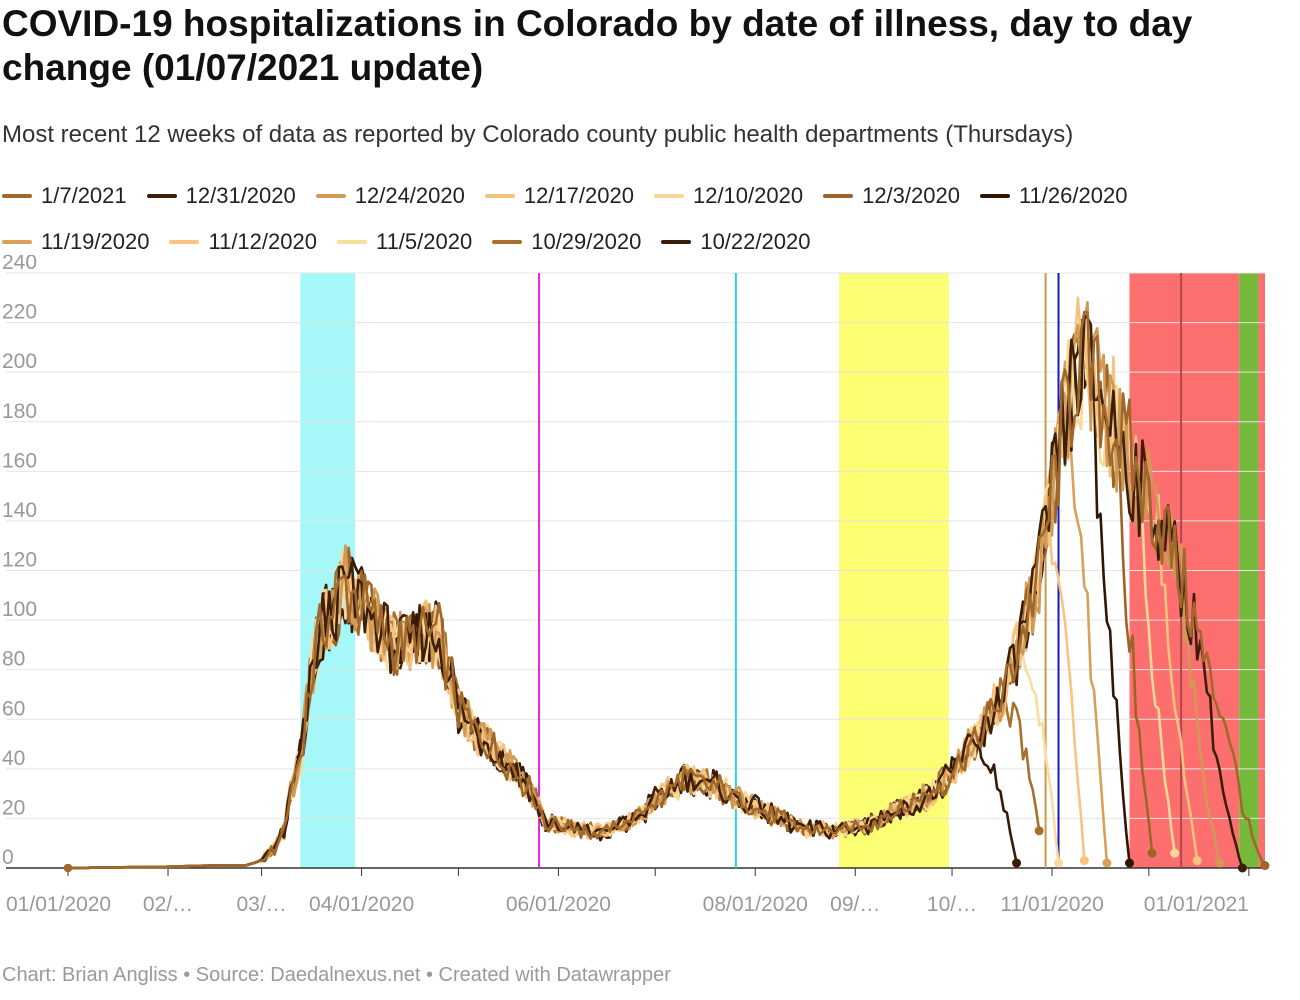 The height and width of the screenshot is (1000, 1300). What do you see at coordinates (58, 904) in the screenshot?
I see `x-tick-label: 01/01/2020` at bounding box center [58, 904].